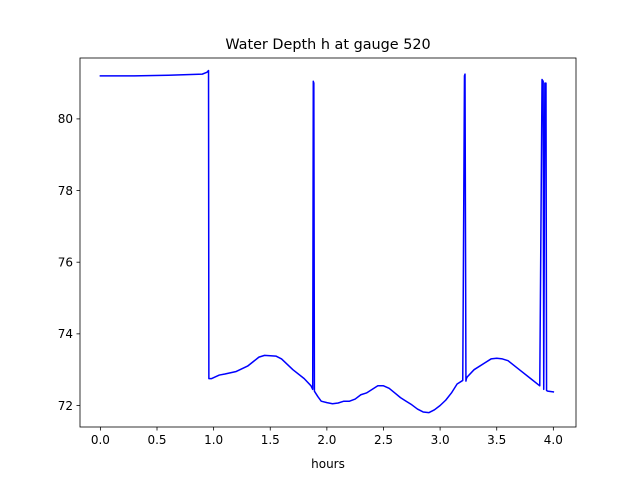  Describe the element at coordinates (65, 406) in the screenshot. I see `y-tick-label: 72` at that location.